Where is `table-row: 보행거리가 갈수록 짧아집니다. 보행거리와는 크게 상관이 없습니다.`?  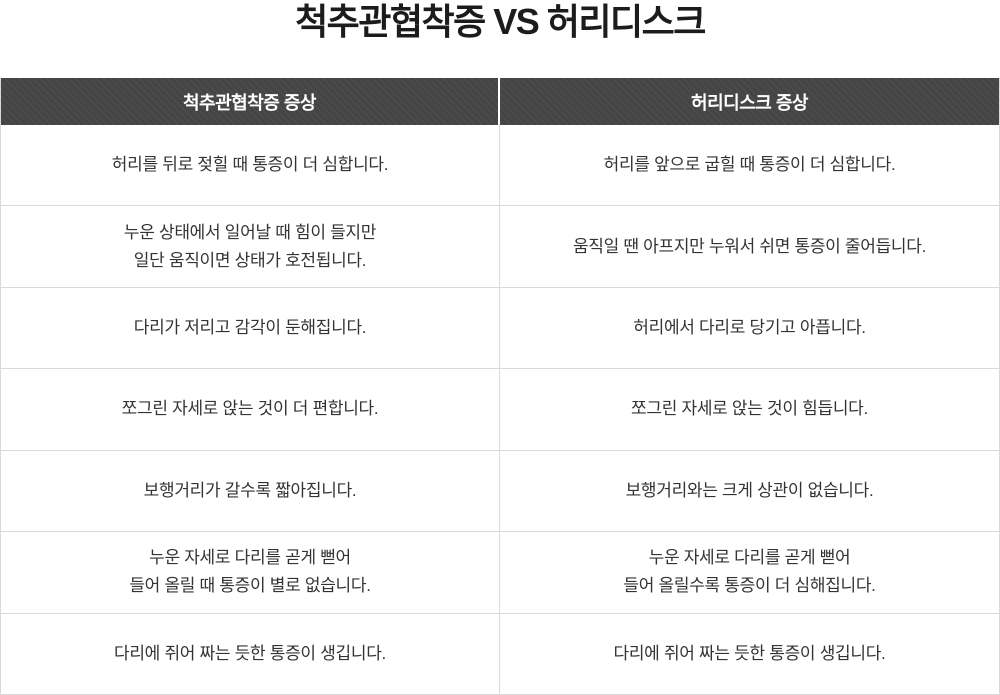 table-row: 보행거리가 갈수록 짧아집니다. 보행거리와는 크게 상관이 없습니다. is located at coordinates (500, 491).